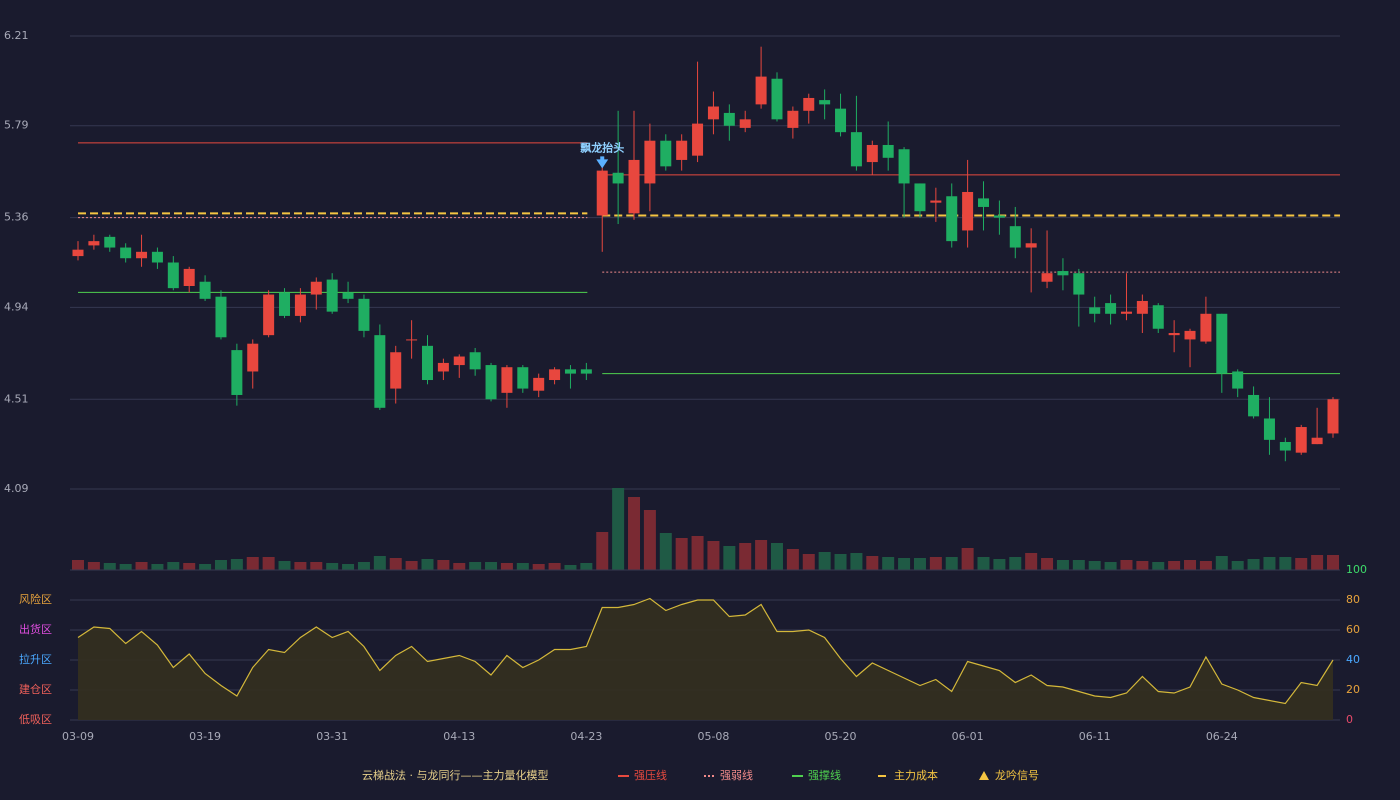  Describe the element at coordinates (916, 775) in the screenshot. I see `legend-label: 主力成本` at that location.